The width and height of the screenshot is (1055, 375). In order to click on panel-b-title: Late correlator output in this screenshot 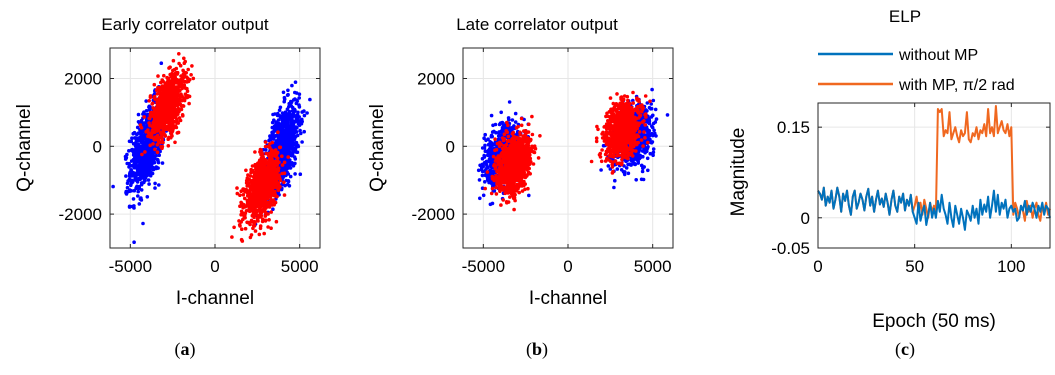, I will do `click(537, 24)`.